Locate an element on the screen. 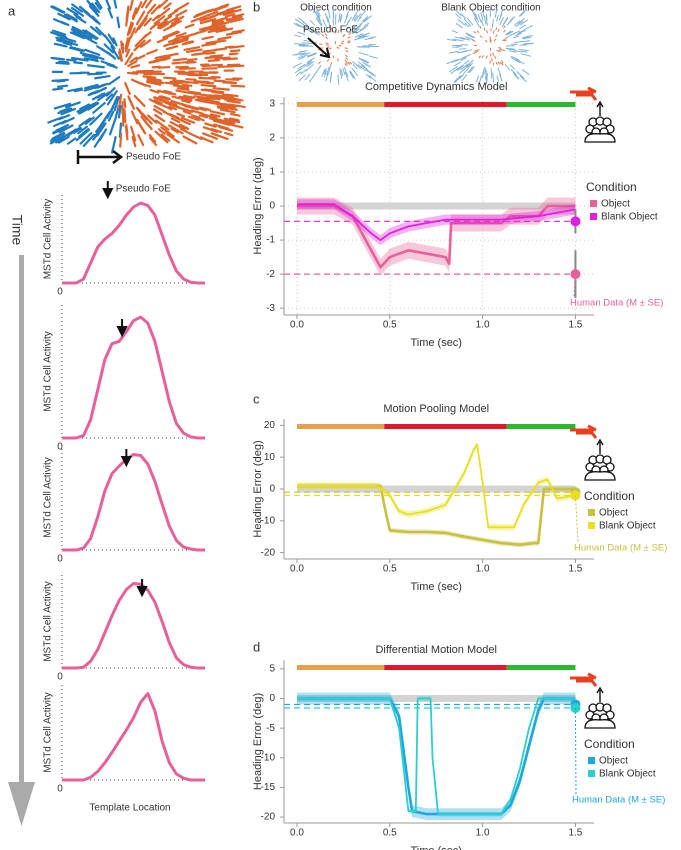  panel-label: c is located at coordinates (256, 398).